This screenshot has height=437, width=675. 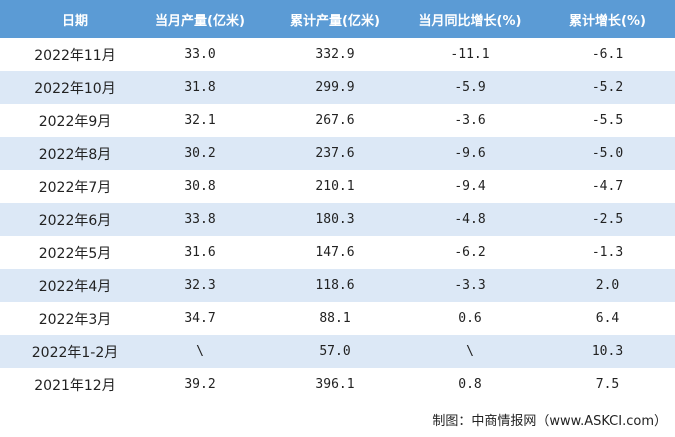 What do you see at coordinates (607, 21) in the screenshot?
I see `header-cell: 累计增长(%)` at bounding box center [607, 21].